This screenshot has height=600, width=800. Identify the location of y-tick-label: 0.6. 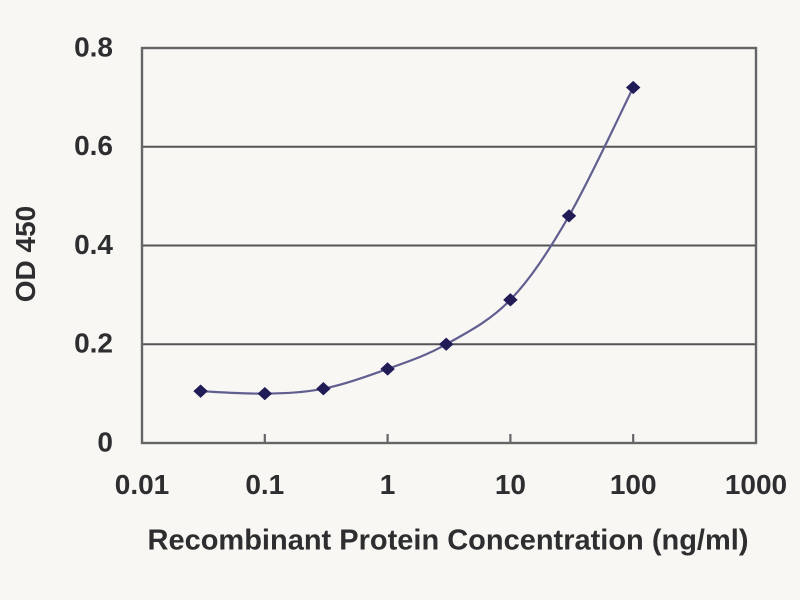
(93, 145).